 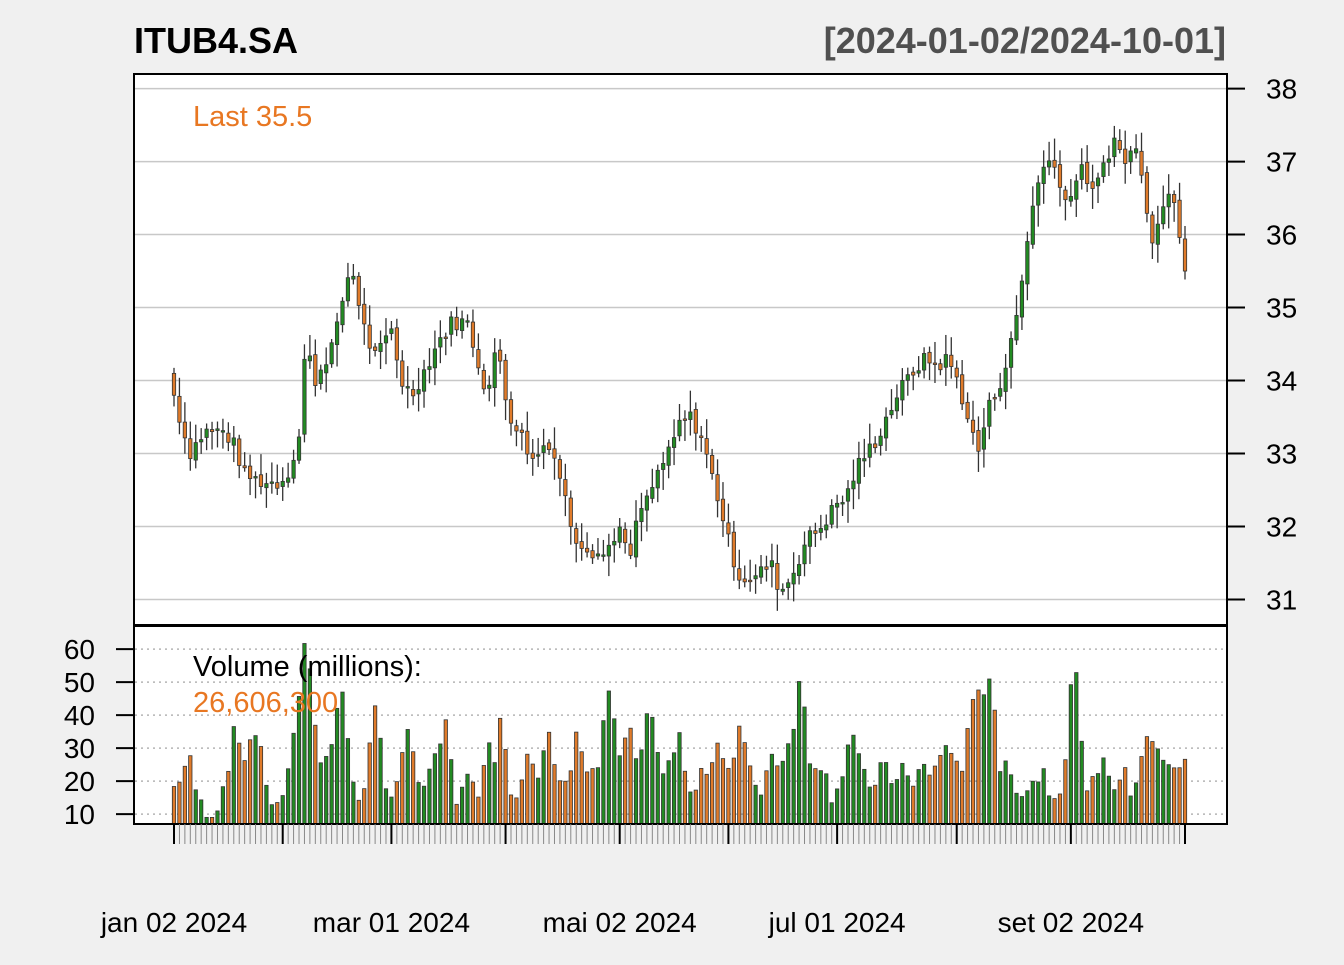 What do you see at coordinates (391, 922) in the screenshot?
I see `date-tick-label: mar 01 2024` at bounding box center [391, 922].